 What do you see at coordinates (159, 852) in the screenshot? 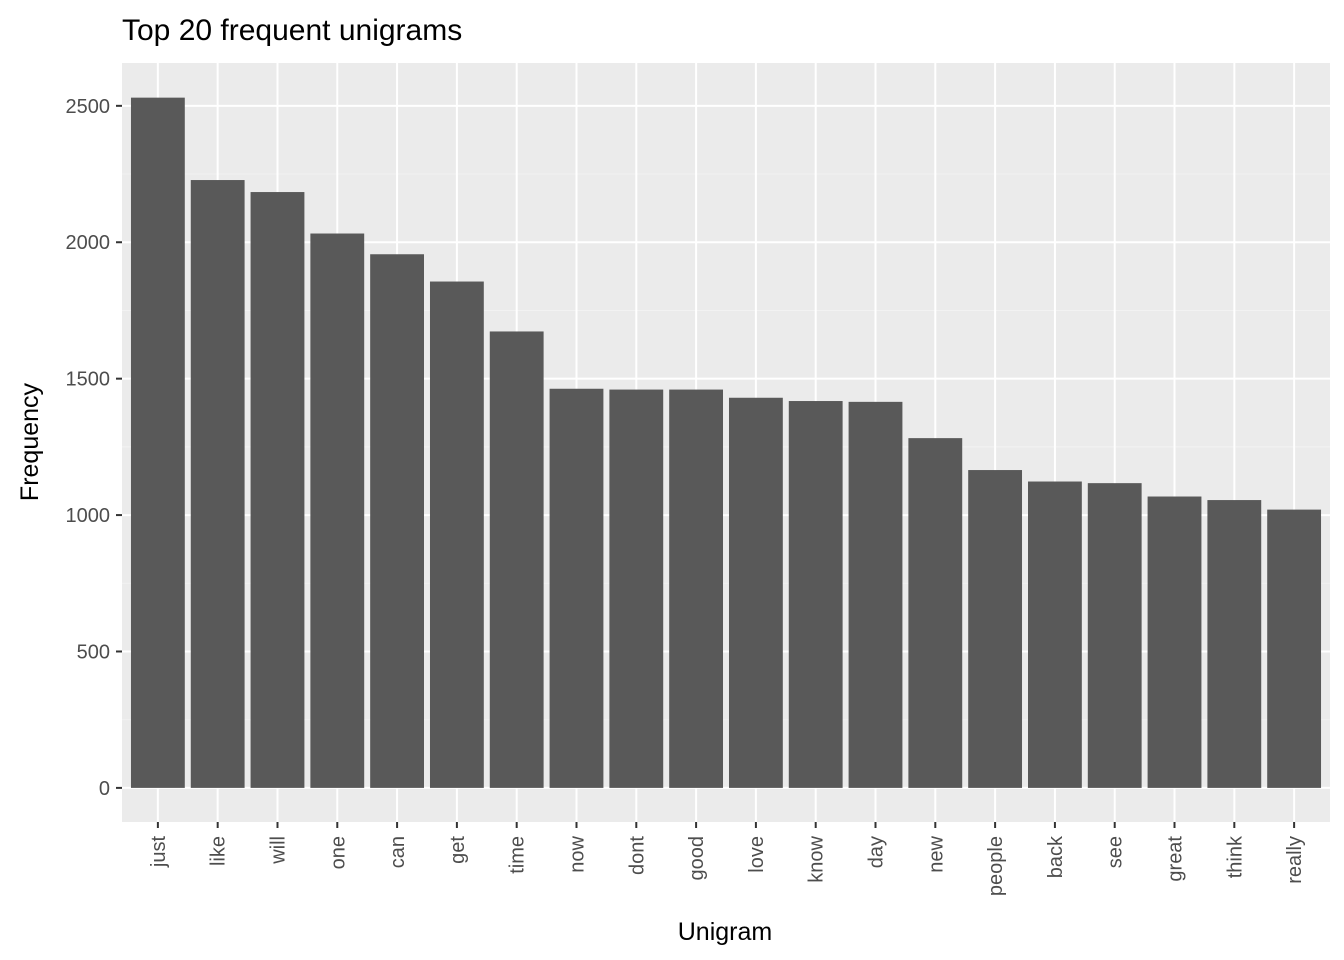
I see `x-tick-label: just` at bounding box center [159, 852].